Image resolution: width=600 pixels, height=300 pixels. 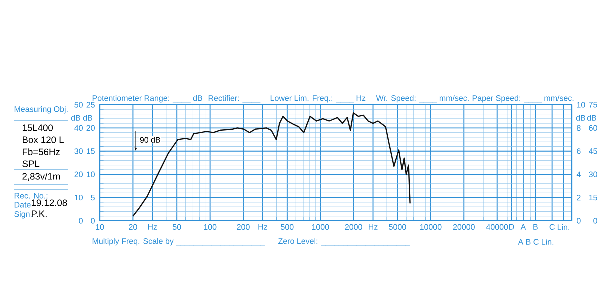 I want to click on y2-tick-label: 2, so click(x=579, y=198).